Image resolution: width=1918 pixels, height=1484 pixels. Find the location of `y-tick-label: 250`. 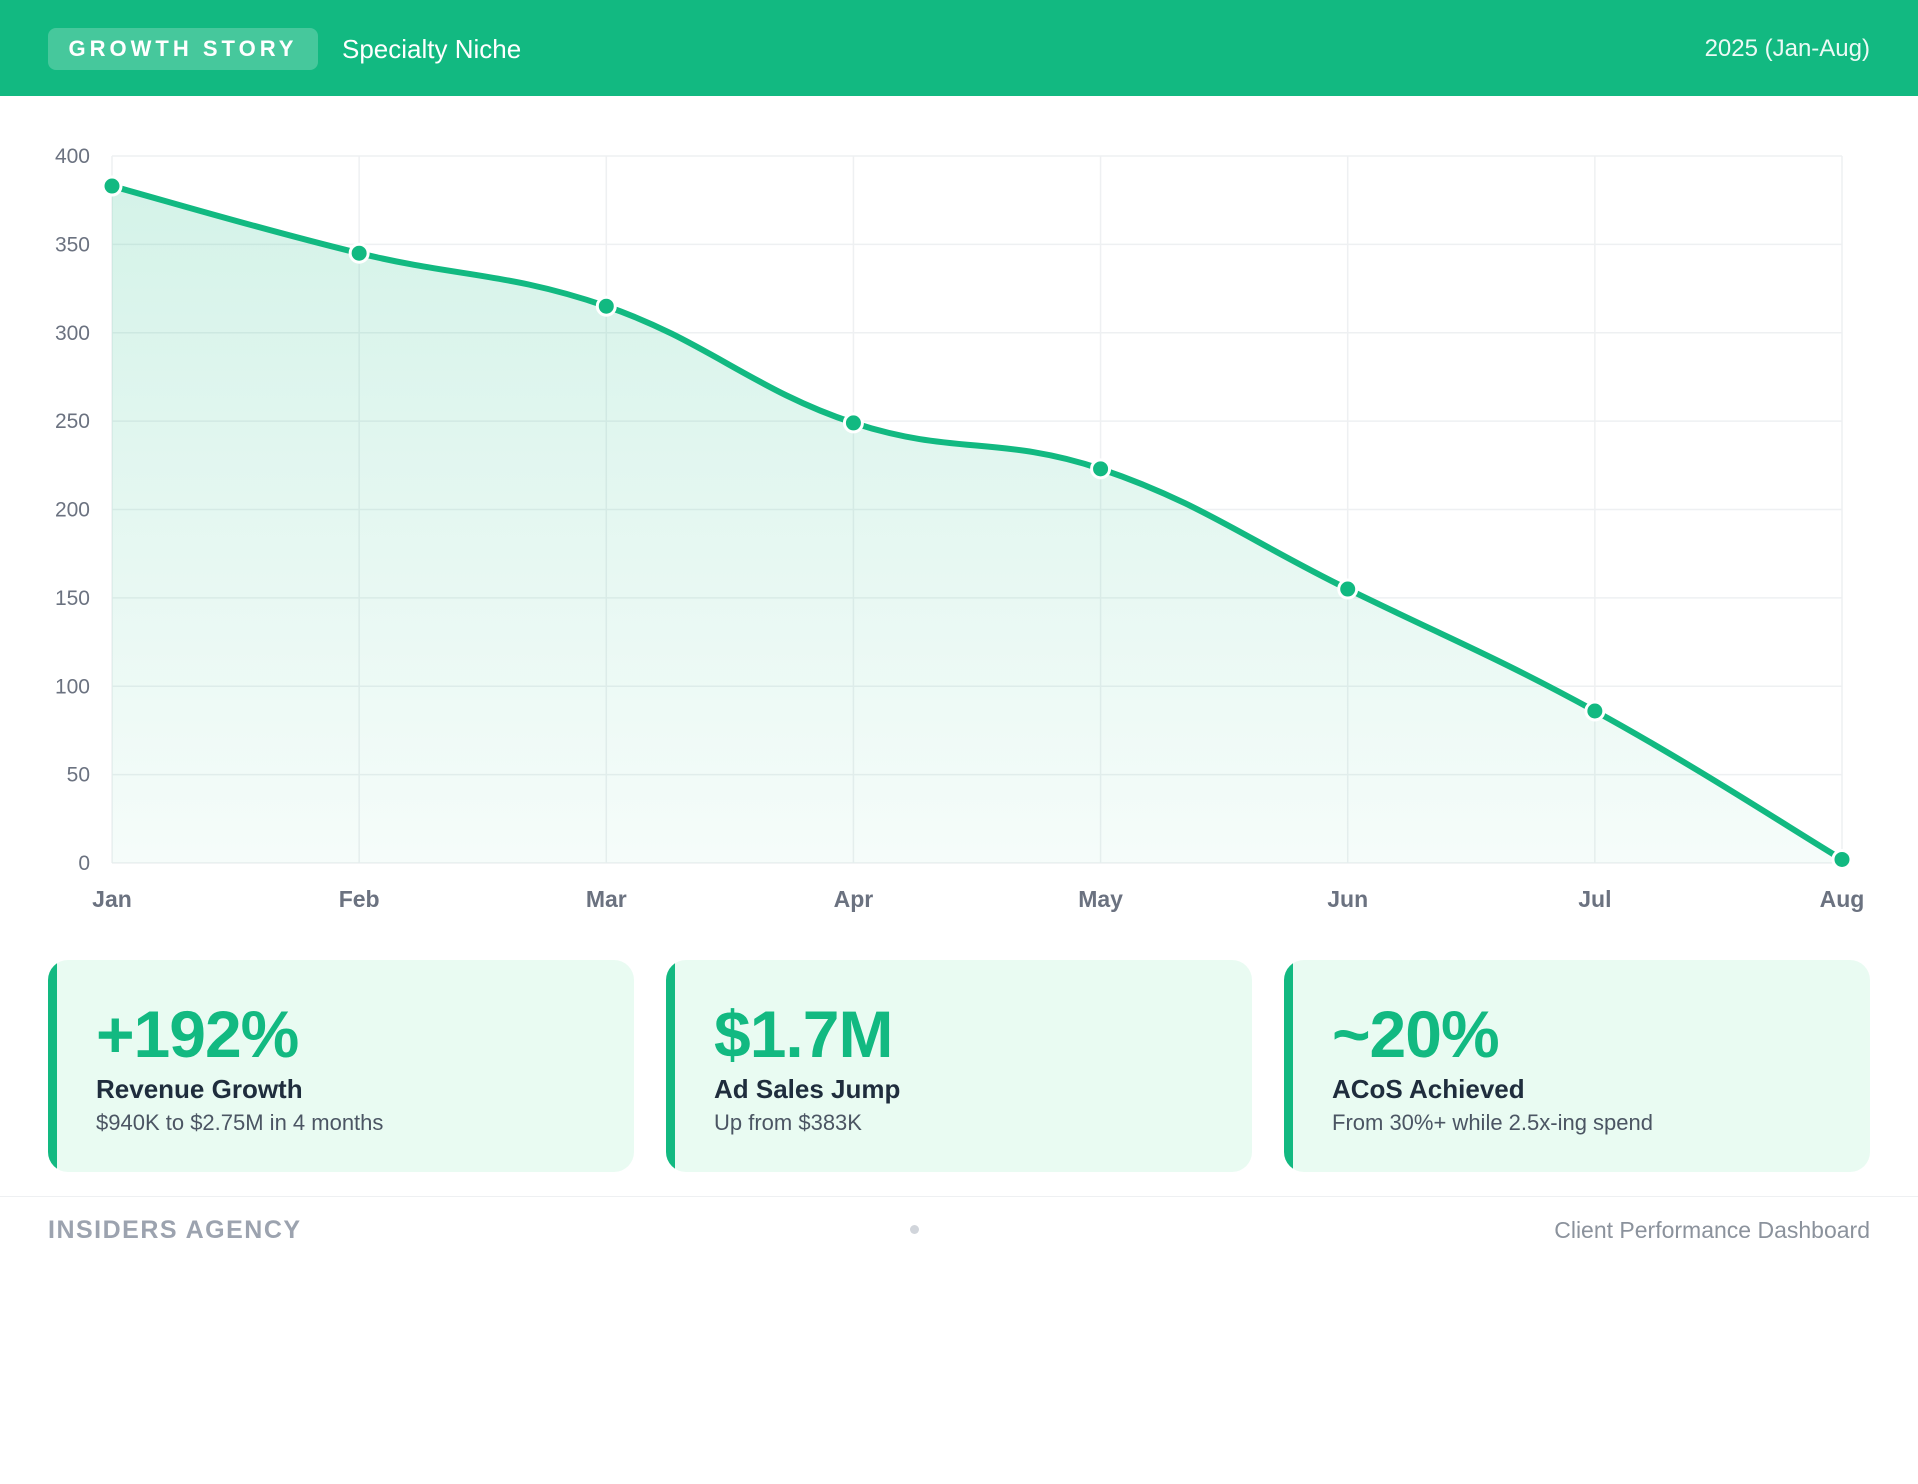

y-tick-label: 250 is located at coordinates (72, 421).